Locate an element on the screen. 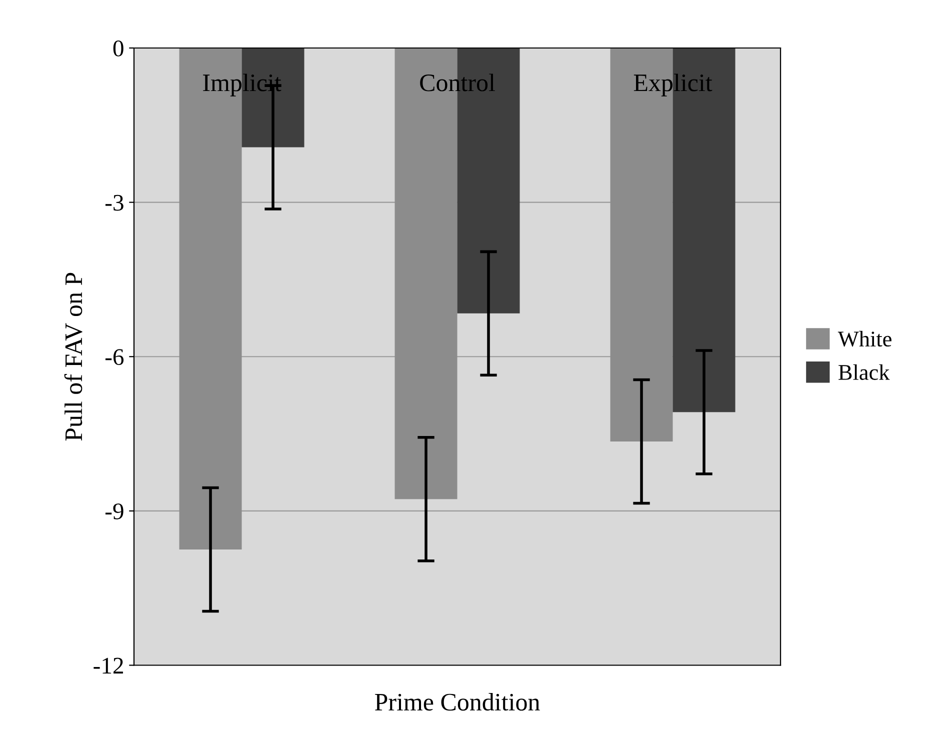 Image resolution: width=937 pixels, height=750 pixels. x-tick-label: Explicit is located at coordinates (673, 85).